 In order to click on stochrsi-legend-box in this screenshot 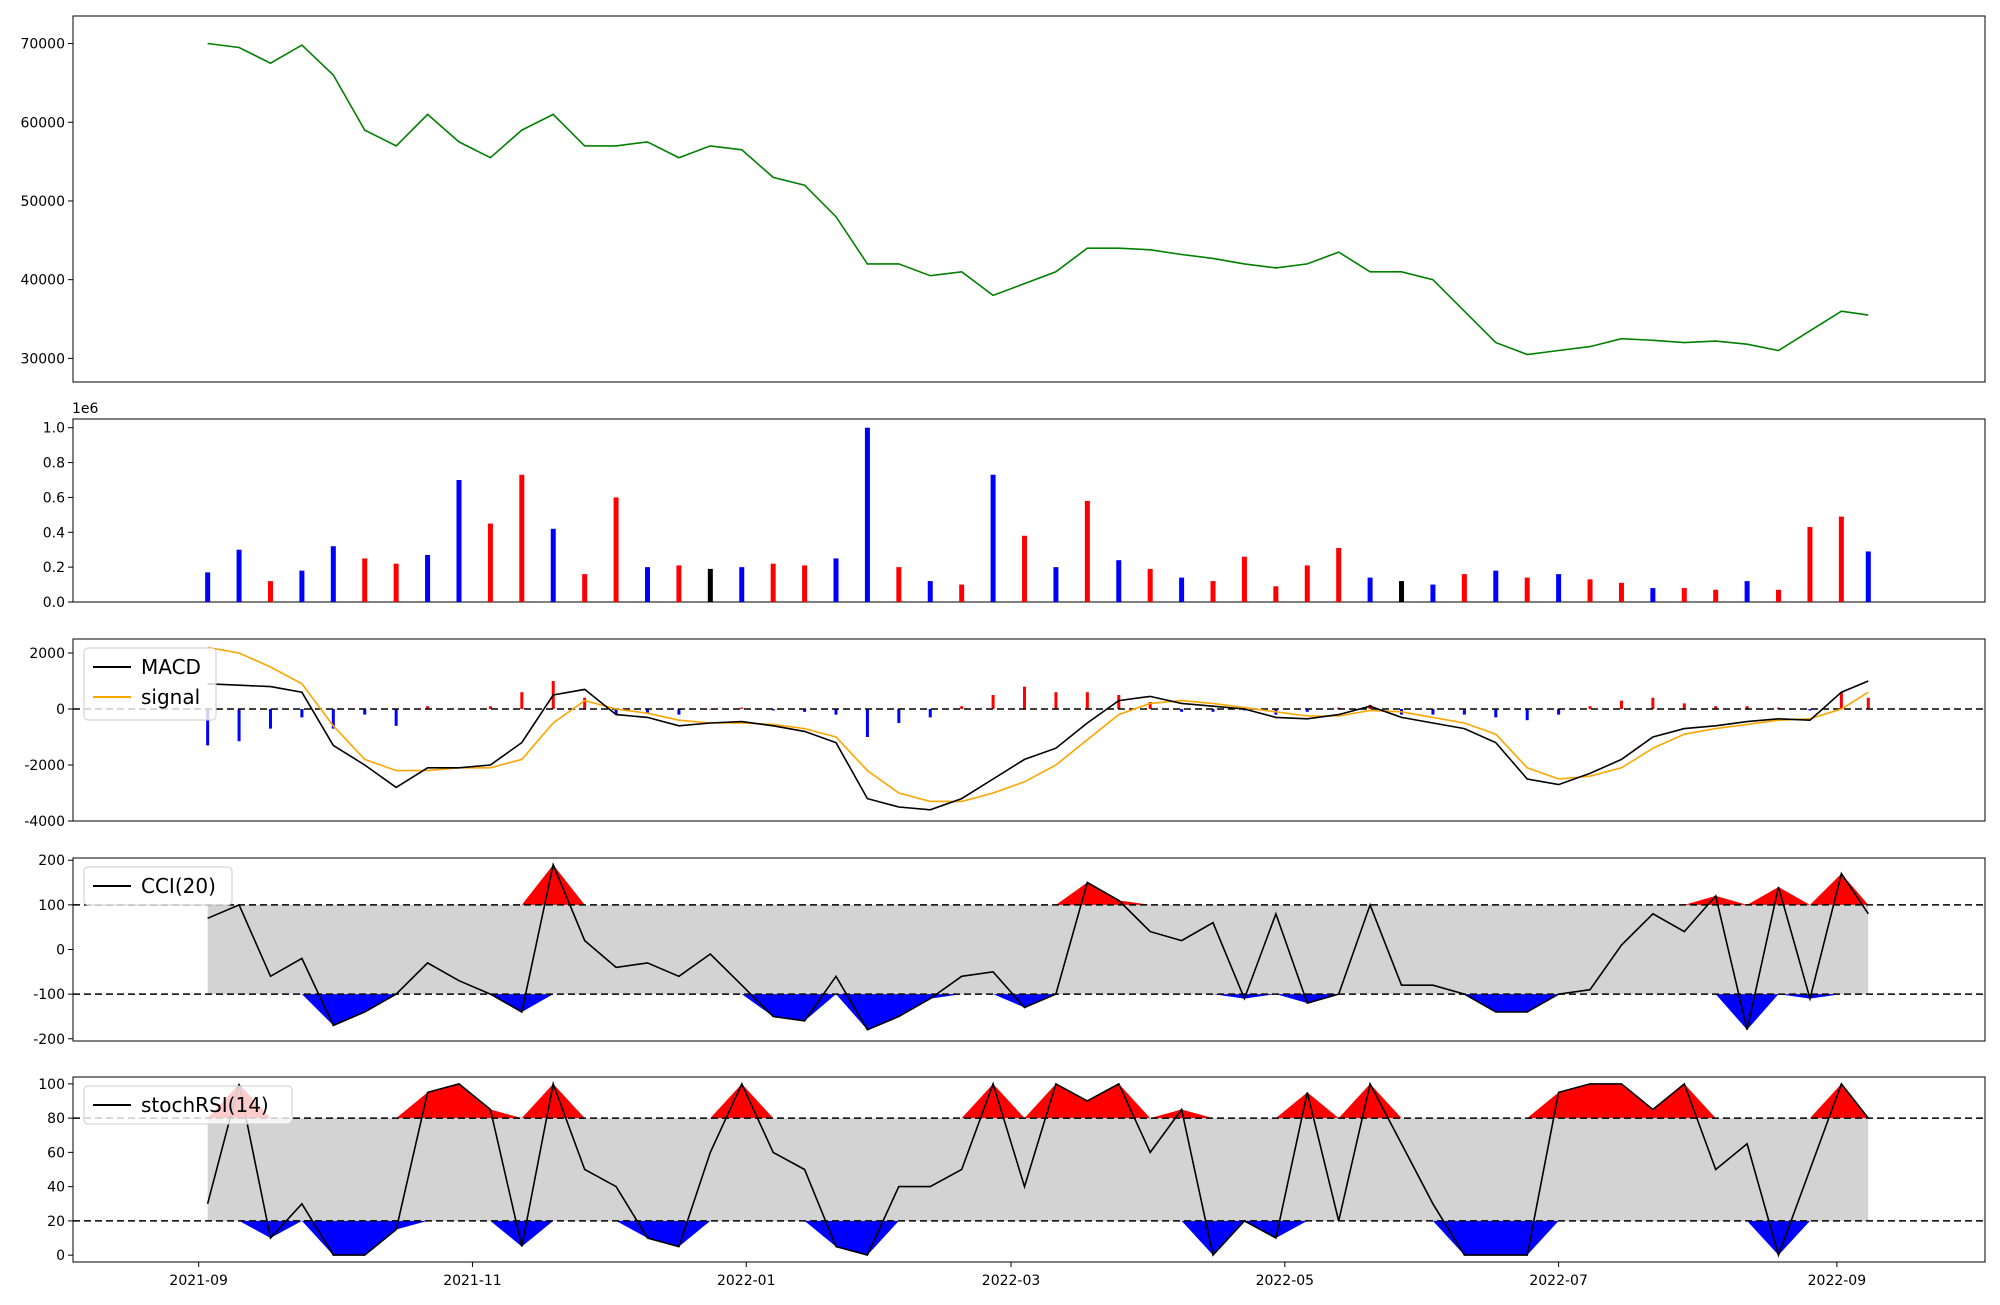, I will do `click(188, 1105)`.